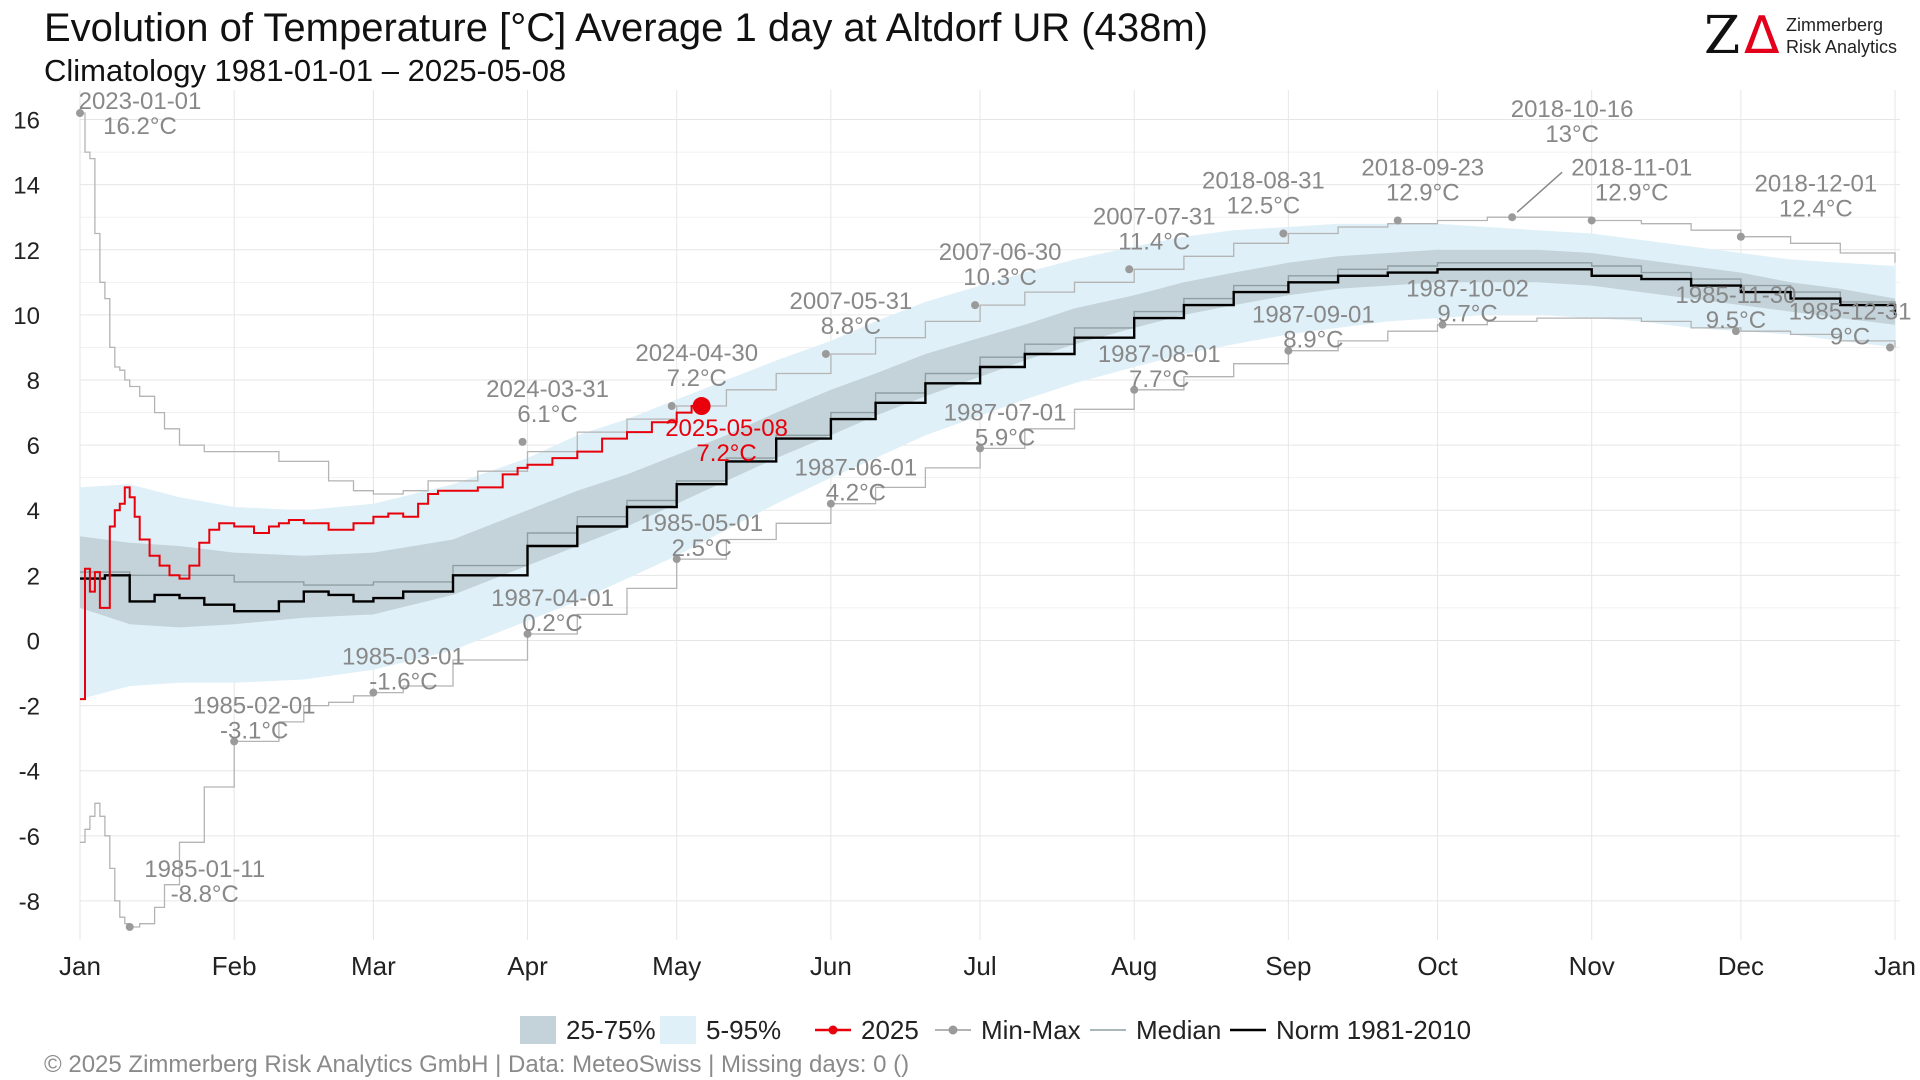 The width and height of the screenshot is (1920, 1080). I want to click on legend-swatch-iqr, so click(538, 1030).